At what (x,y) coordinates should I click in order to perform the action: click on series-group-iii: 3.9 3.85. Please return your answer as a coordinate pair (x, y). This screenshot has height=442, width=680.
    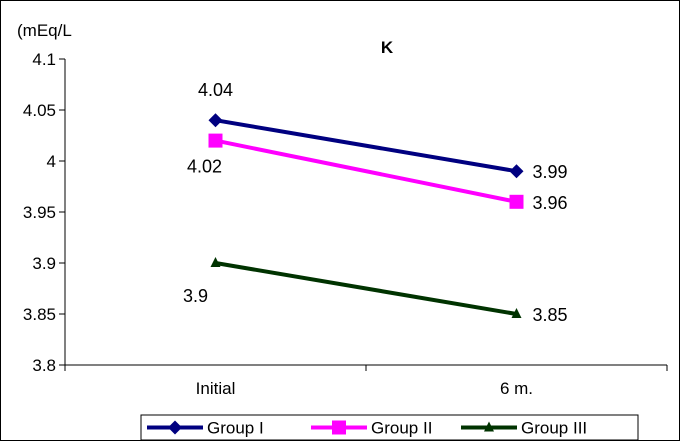
    Looking at the image, I should click on (375, 291).